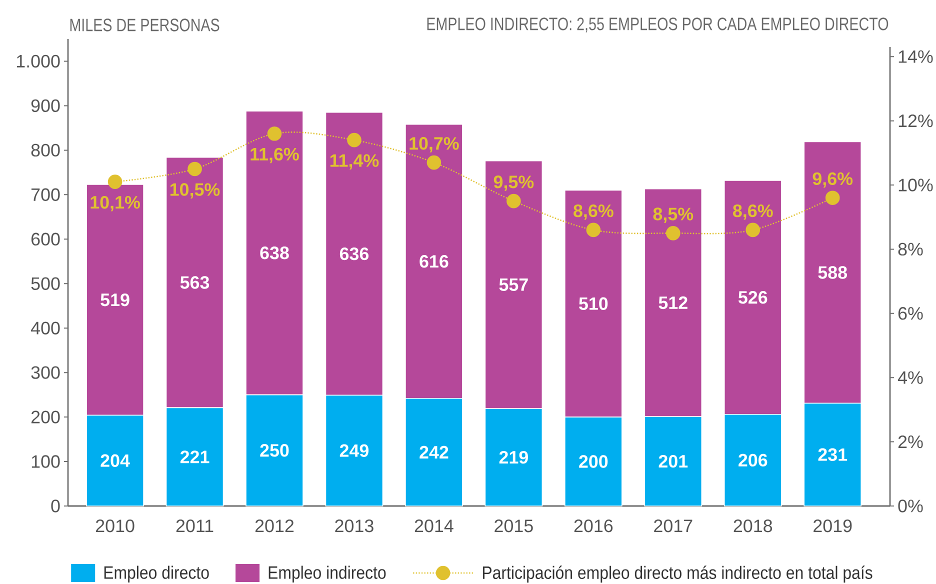 The height and width of the screenshot is (584, 936). What do you see at coordinates (274, 450) in the screenshot?
I see `data-label: 250` at bounding box center [274, 450].